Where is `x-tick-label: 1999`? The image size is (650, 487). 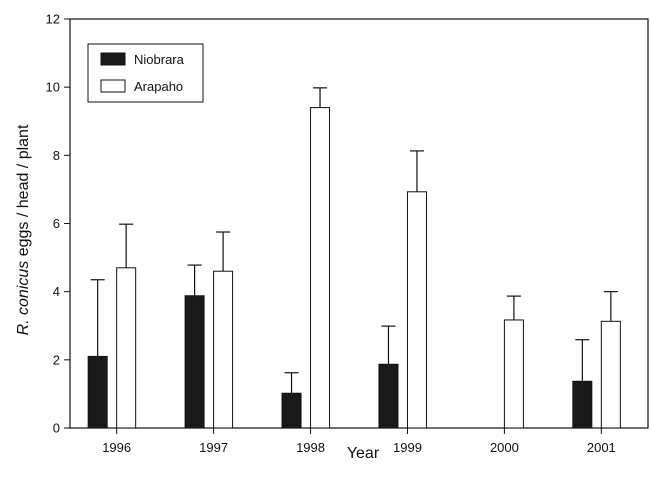 x-tick-label: 1999 is located at coordinates (407, 447).